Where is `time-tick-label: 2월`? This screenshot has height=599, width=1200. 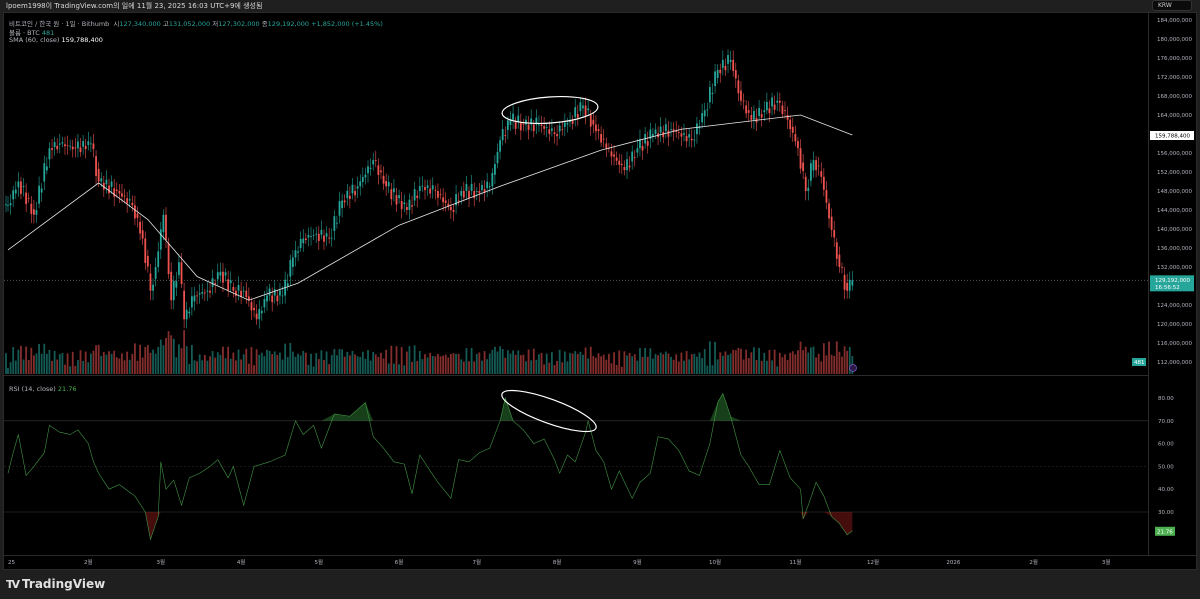 time-tick-label: 2월 is located at coordinates (1033, 562).